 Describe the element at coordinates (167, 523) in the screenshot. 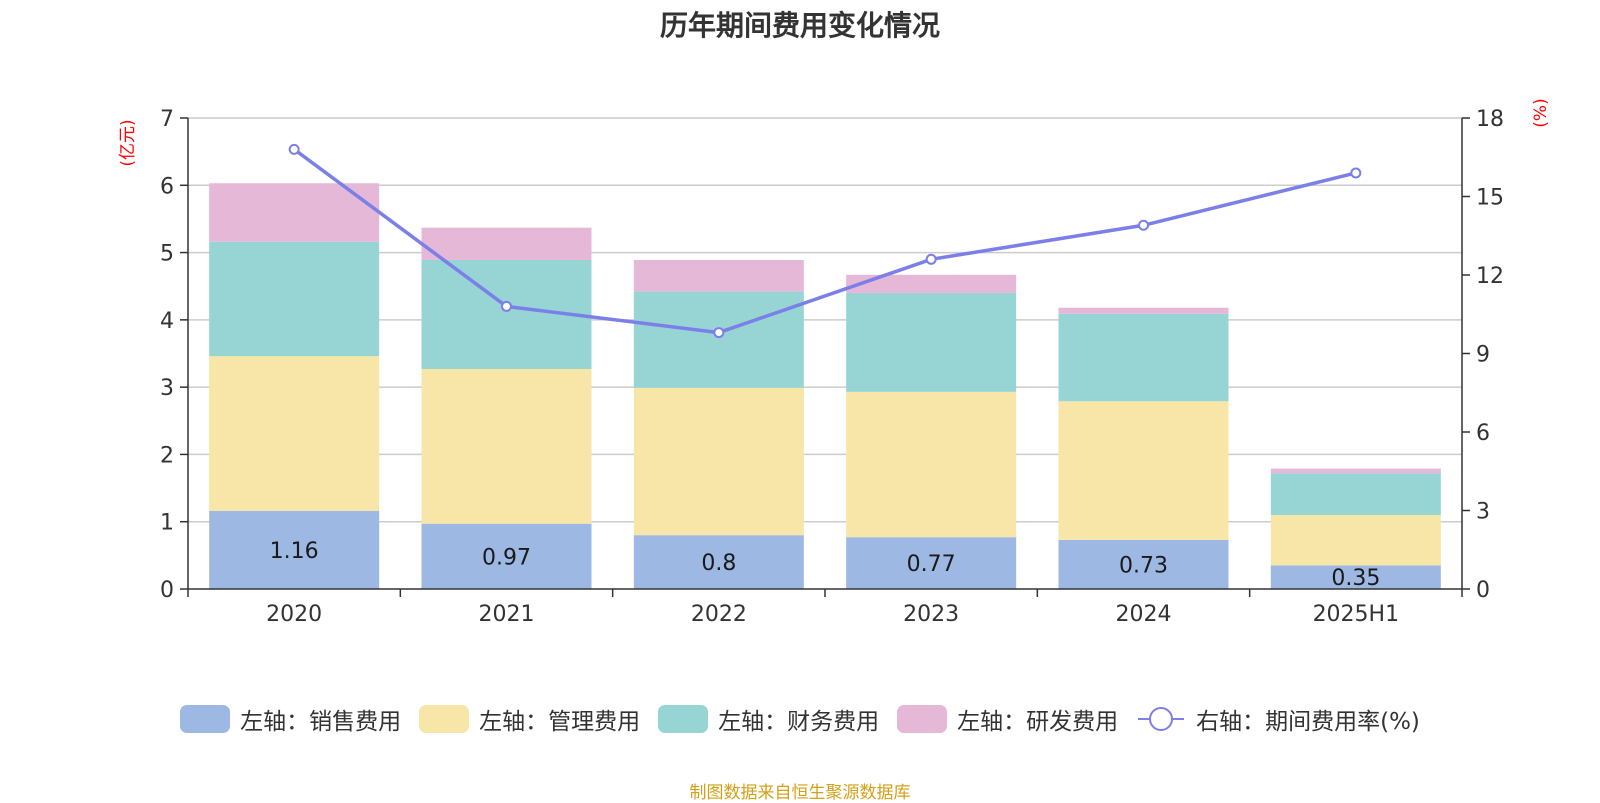

I see `left-tick-label: 1` at that location.